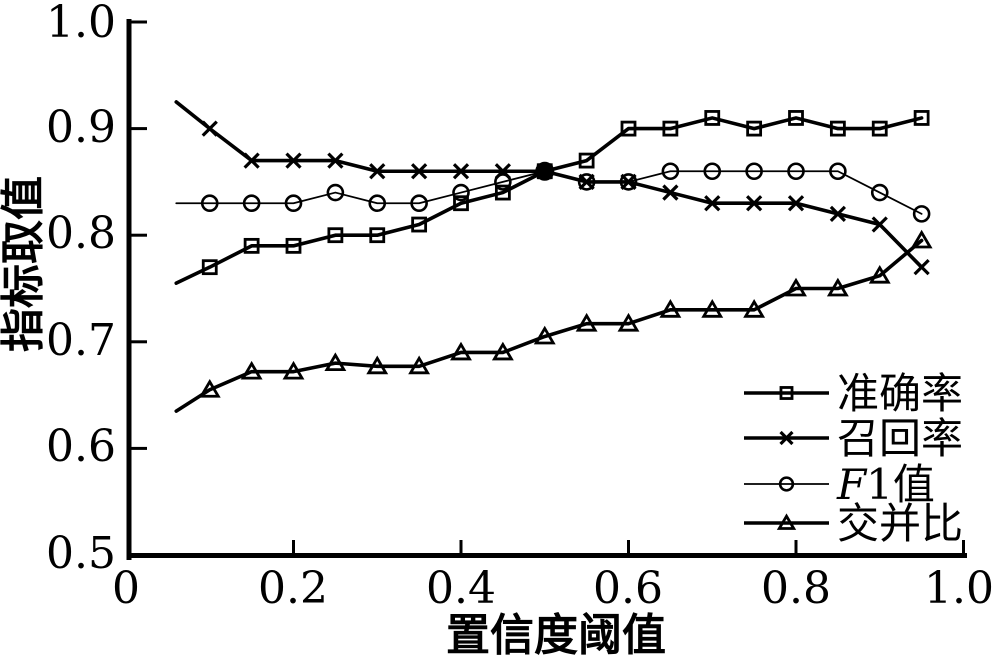  I want to click on legend-label-accuracy: 准确率, so click(900, 393).